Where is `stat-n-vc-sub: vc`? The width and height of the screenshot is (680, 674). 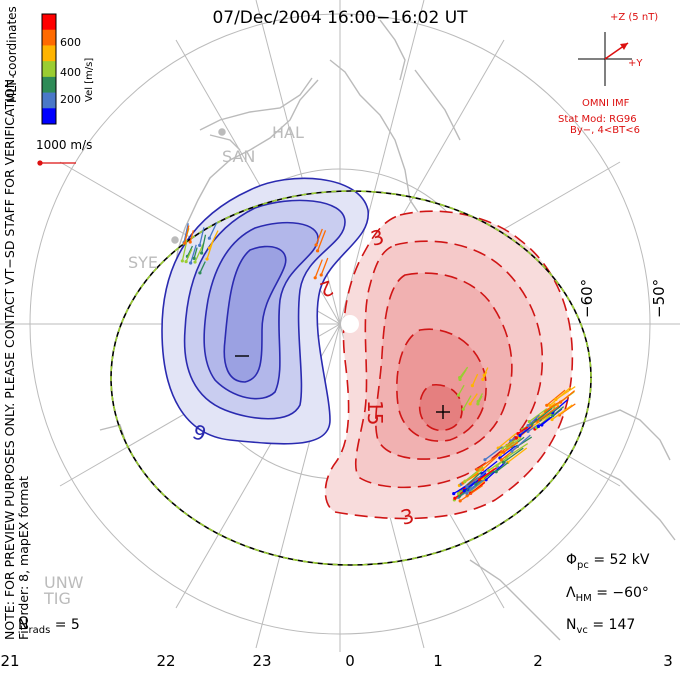
stat-n-vc-sub: vc is located at coordinates (582, 630).